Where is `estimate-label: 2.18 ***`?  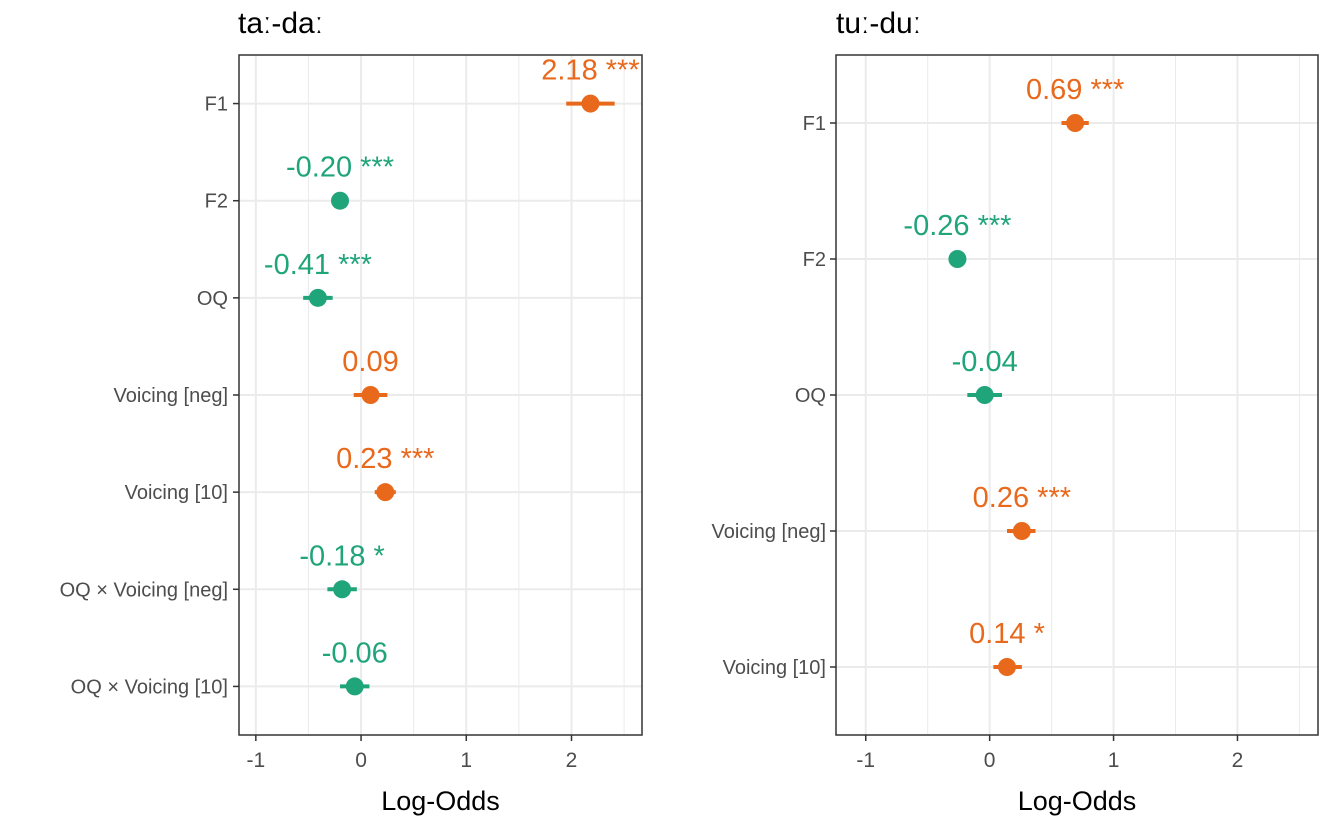 estimate-label: 2.18 *** is located at coordinates (590, 71).